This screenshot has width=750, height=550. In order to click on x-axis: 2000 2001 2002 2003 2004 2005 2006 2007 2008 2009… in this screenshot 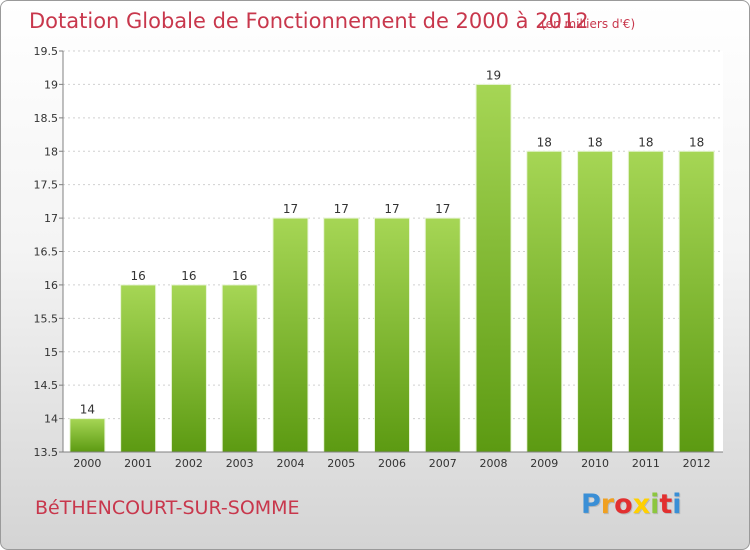, I will do `click(393, 460)`.